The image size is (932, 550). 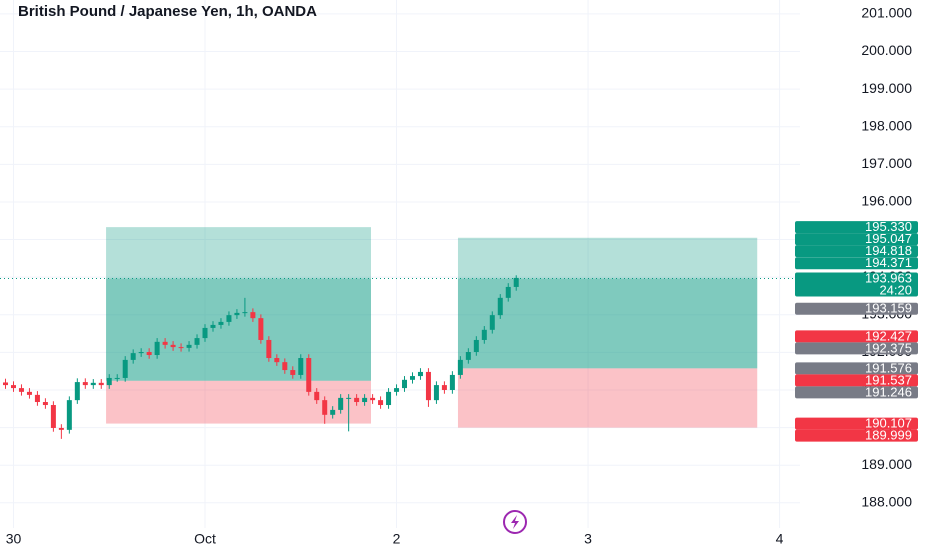 I want to click on price-tag: 190.107, so click(x=856, y=423).